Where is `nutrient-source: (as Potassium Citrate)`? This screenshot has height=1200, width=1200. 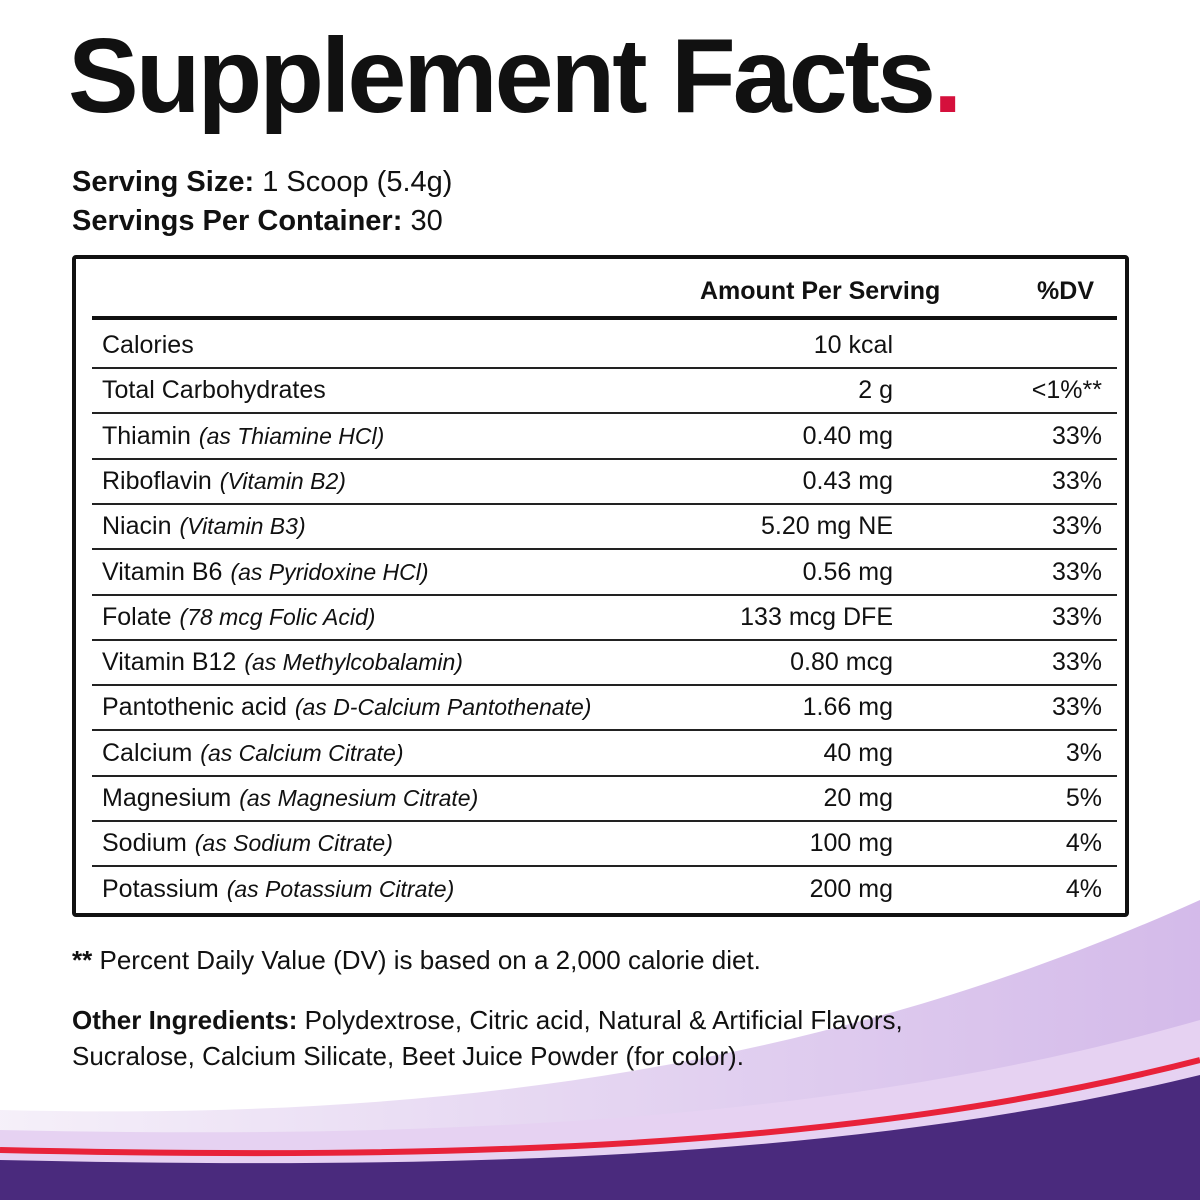 nutrient-source: (as Potassium Citrate) is located at coordinates (340, 888).